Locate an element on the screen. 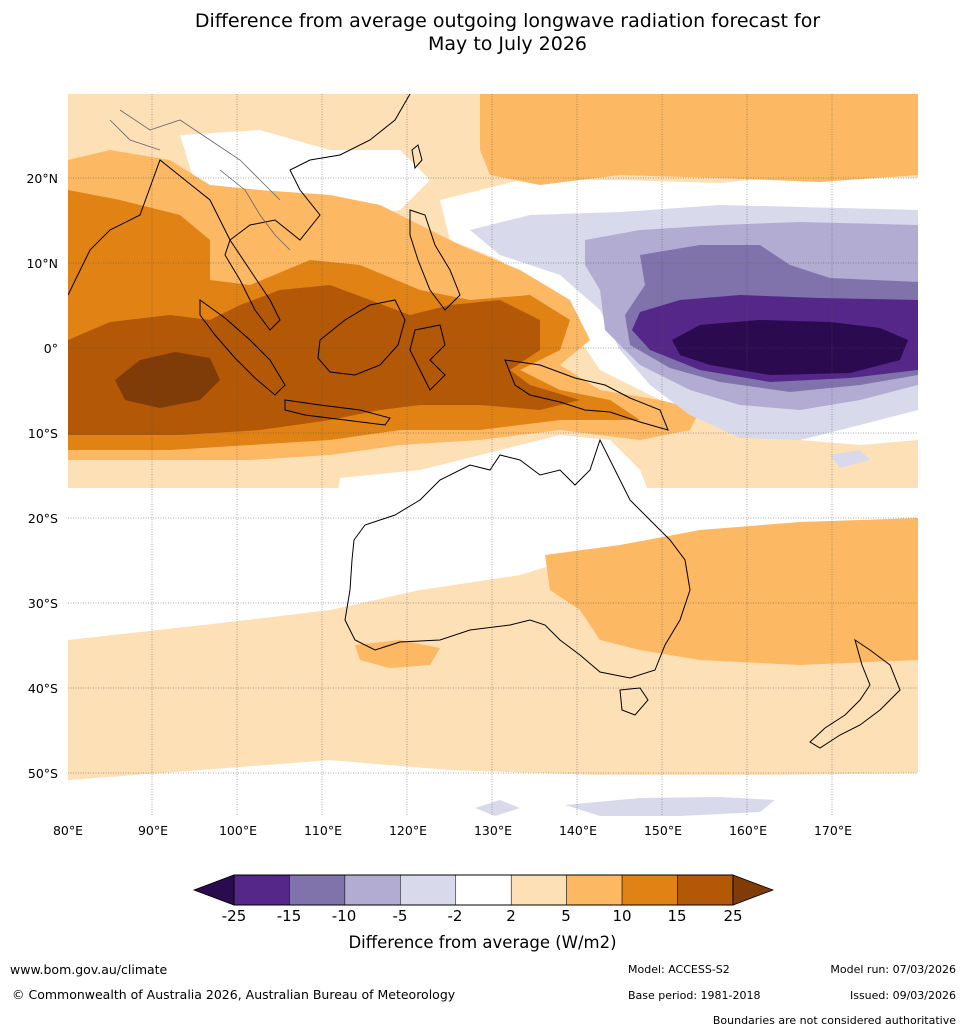 The image size is (965, 1035). region-neg2-south-a is located at coordinates (497, 808).